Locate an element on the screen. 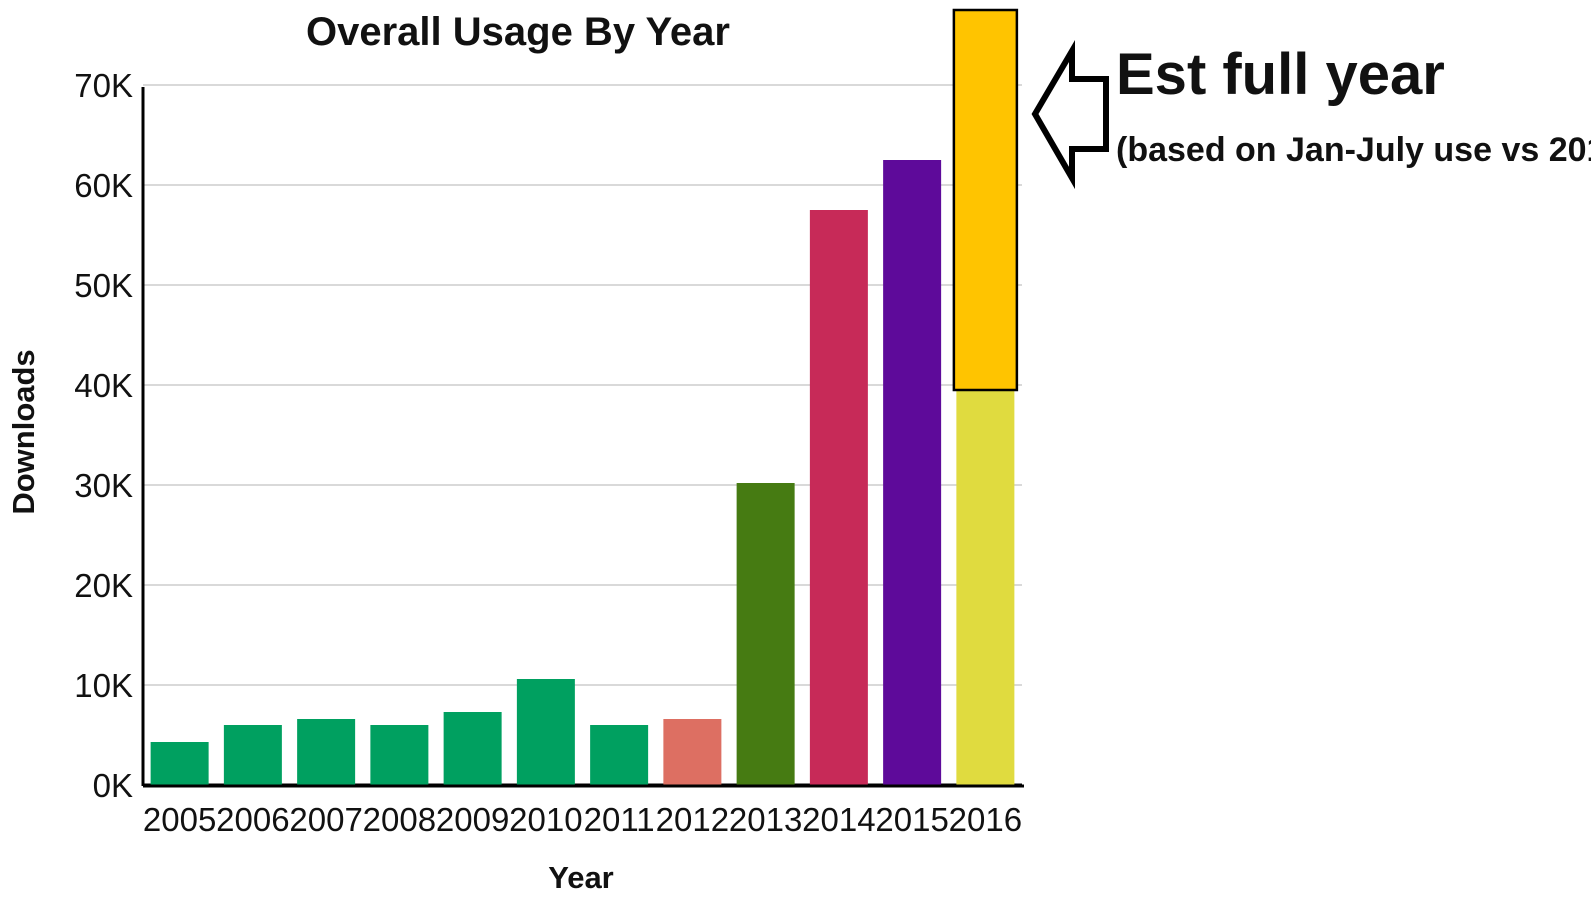 The width and height of the screenshot is (1591, 907). bar-2014 is located at coordinates (838, 497).